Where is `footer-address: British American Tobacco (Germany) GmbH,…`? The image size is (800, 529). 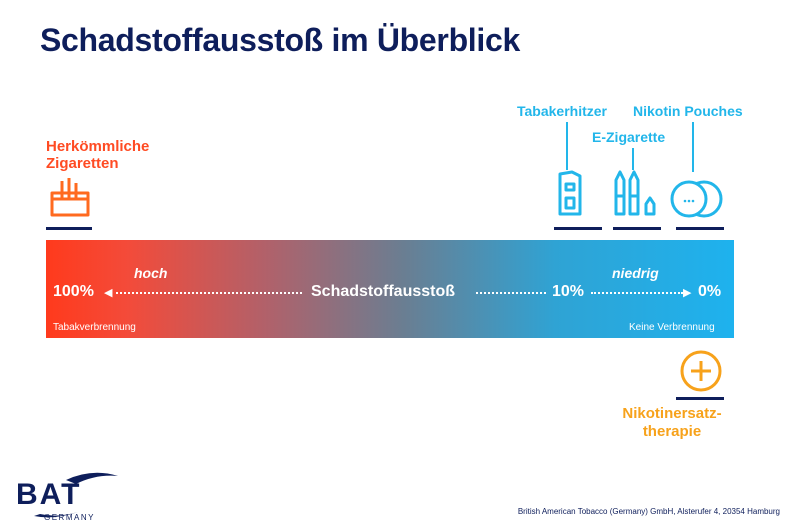
footer-address: British American Tobacco (Germany) GmbH,… is located at coordinates (648, 511).